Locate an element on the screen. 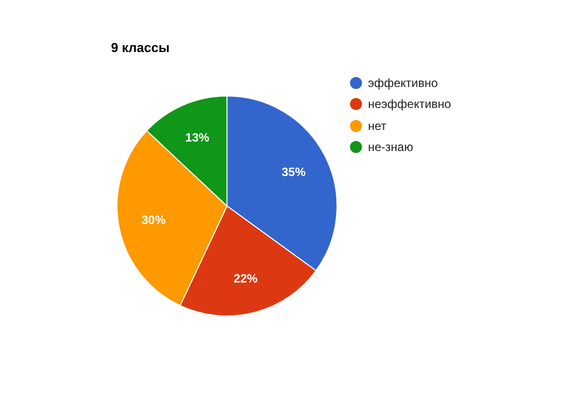  data-label: 30% is located at coordinates (154, 220).